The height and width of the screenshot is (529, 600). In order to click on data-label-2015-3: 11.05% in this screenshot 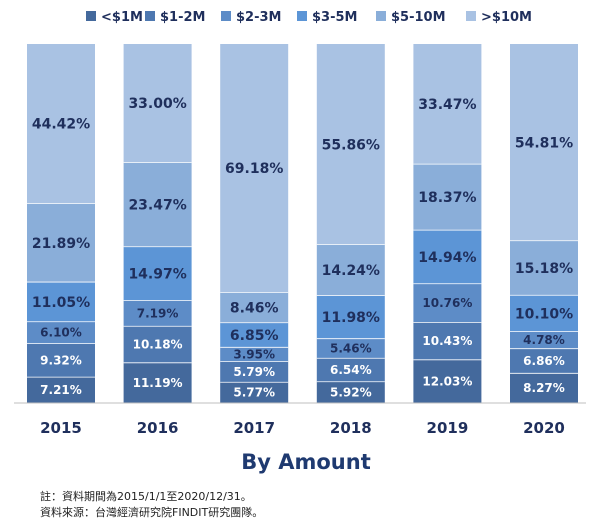, I will do `click(61, 303)`.